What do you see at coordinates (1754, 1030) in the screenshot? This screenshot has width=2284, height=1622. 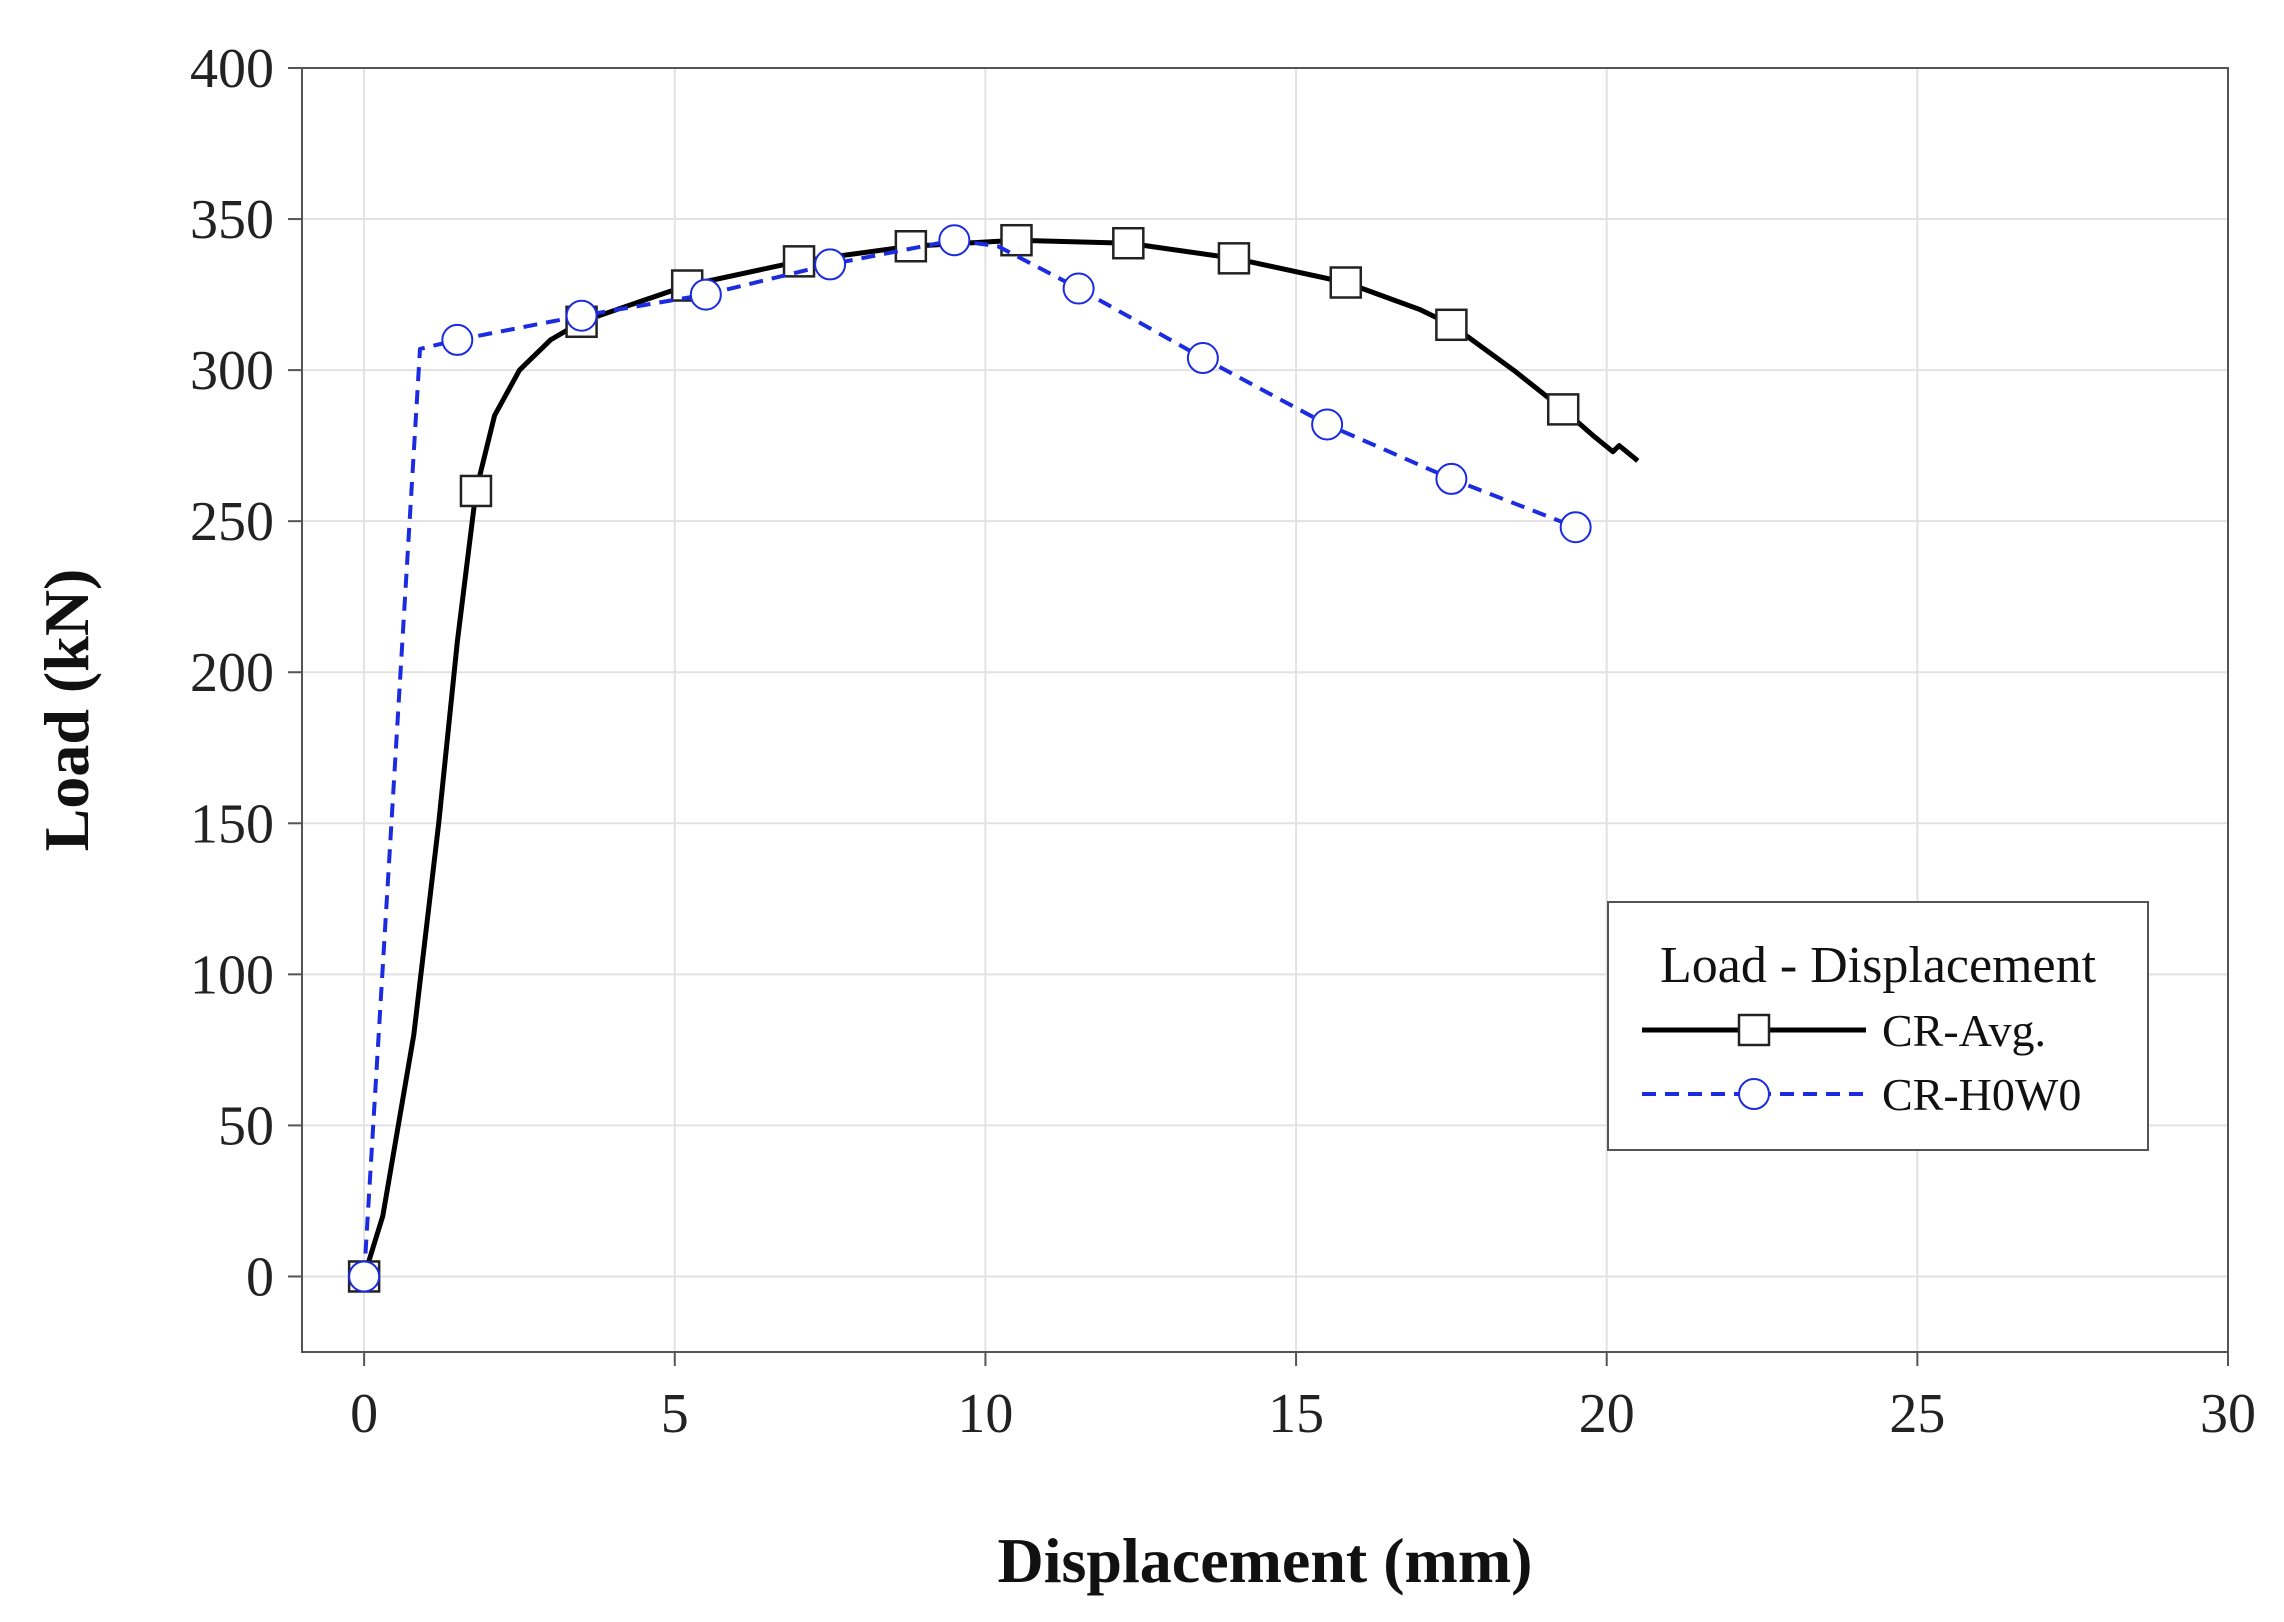 I see `legend-marker-cr-avg` at bounding box center [1754, 1030].